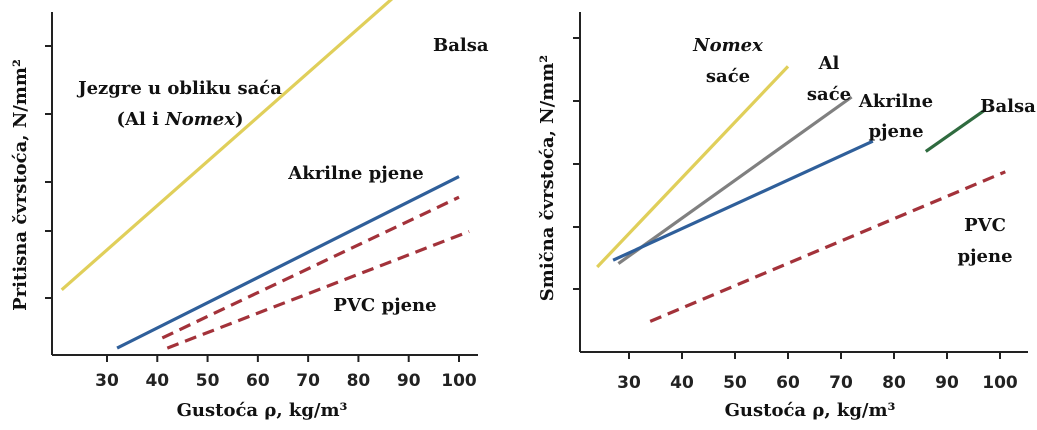  I want to click on left-y-ticks, so click(48, 172).